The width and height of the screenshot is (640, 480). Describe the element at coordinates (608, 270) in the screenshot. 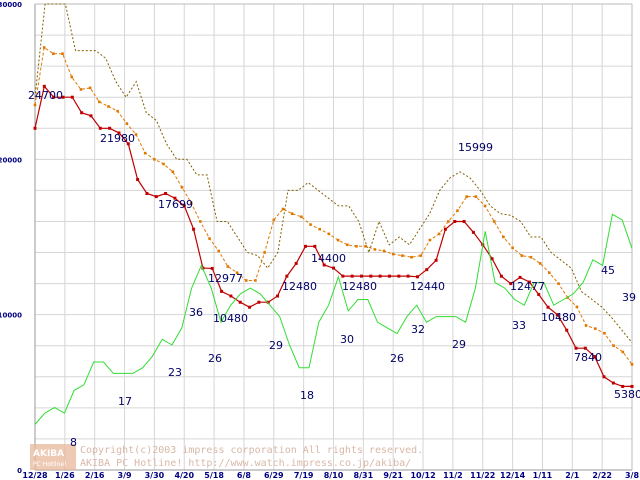

I see `count-data-label: 45` at that location.